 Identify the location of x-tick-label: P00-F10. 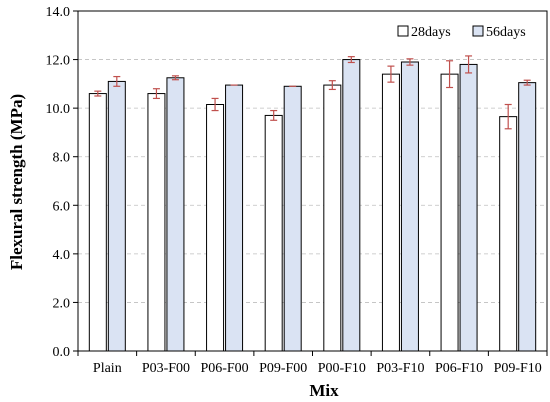
(342, 368).